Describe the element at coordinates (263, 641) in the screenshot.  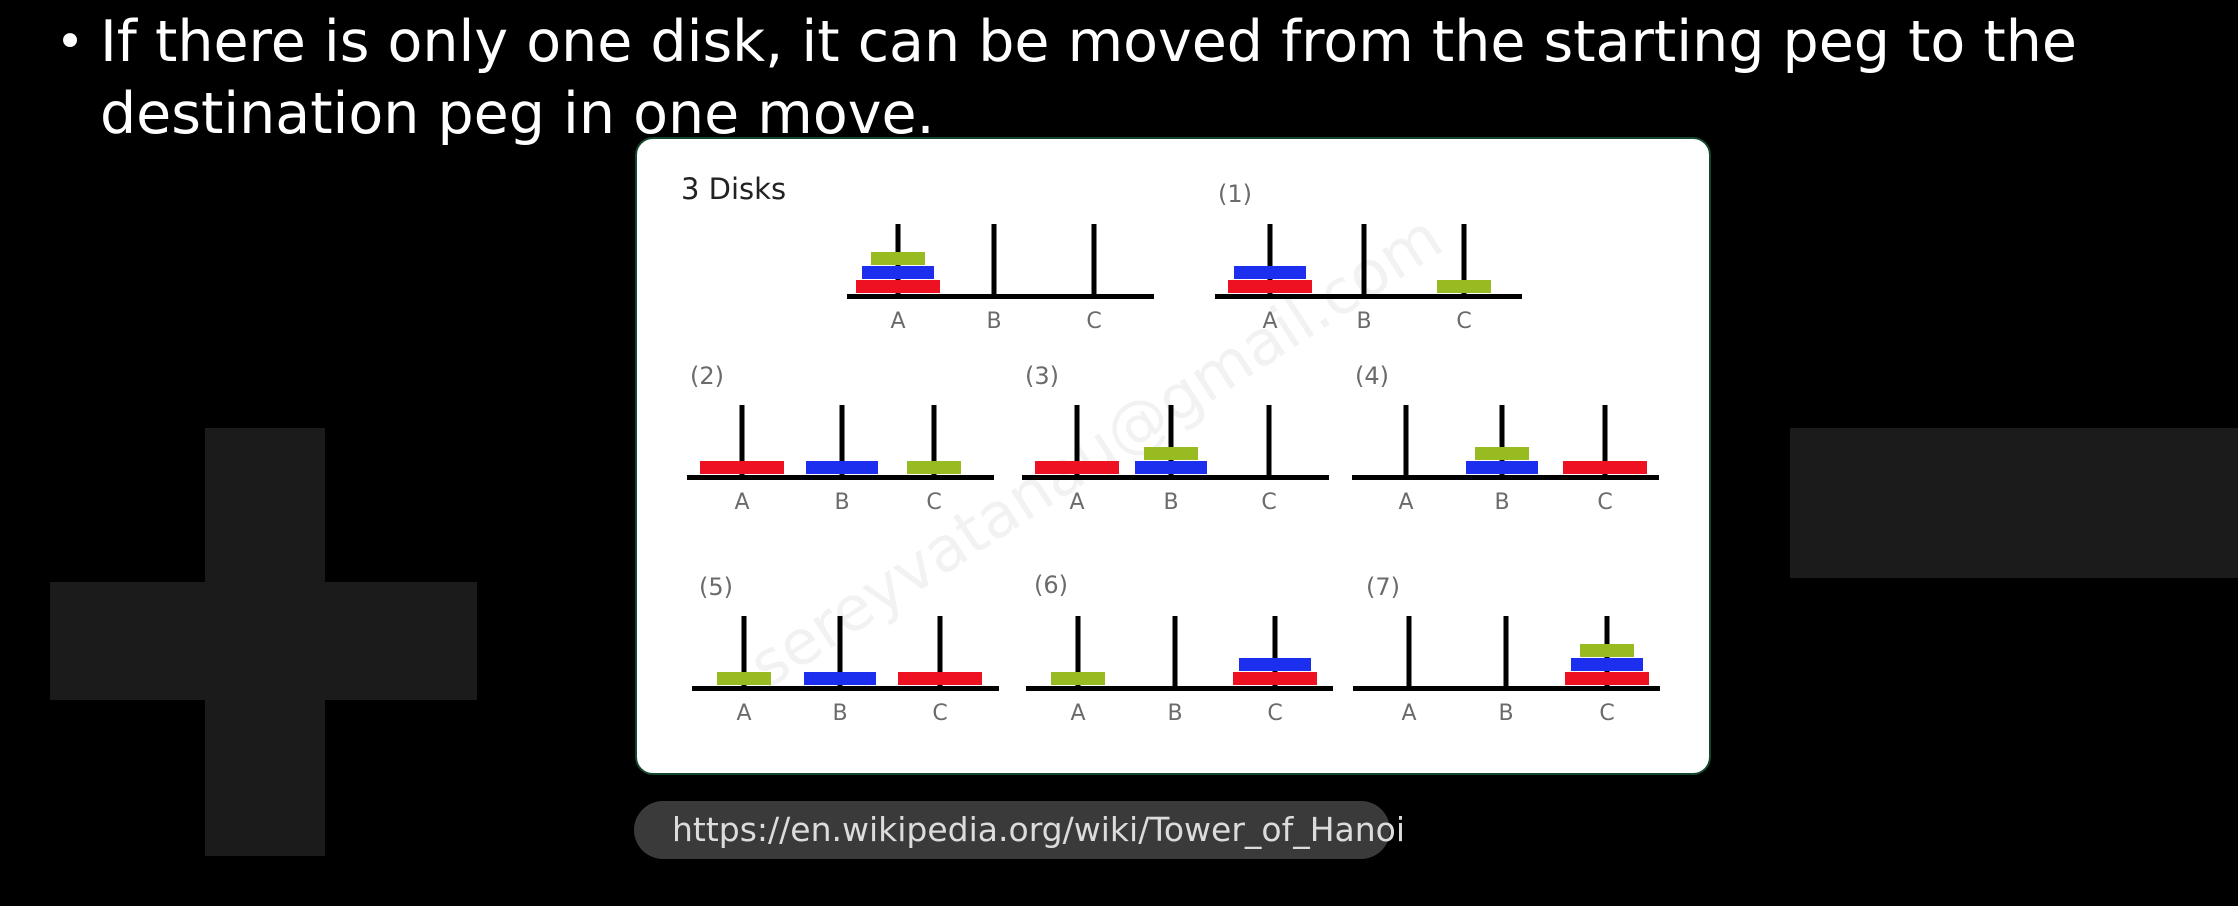
I see `background-plus-horizontal` at that location.